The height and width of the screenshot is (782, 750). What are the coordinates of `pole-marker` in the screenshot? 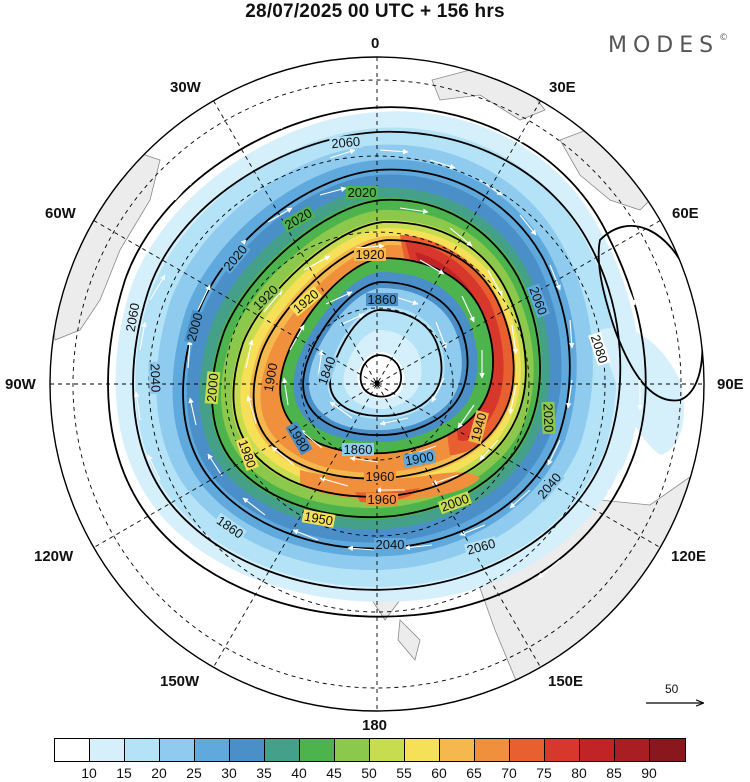 It's located at (377, 383).